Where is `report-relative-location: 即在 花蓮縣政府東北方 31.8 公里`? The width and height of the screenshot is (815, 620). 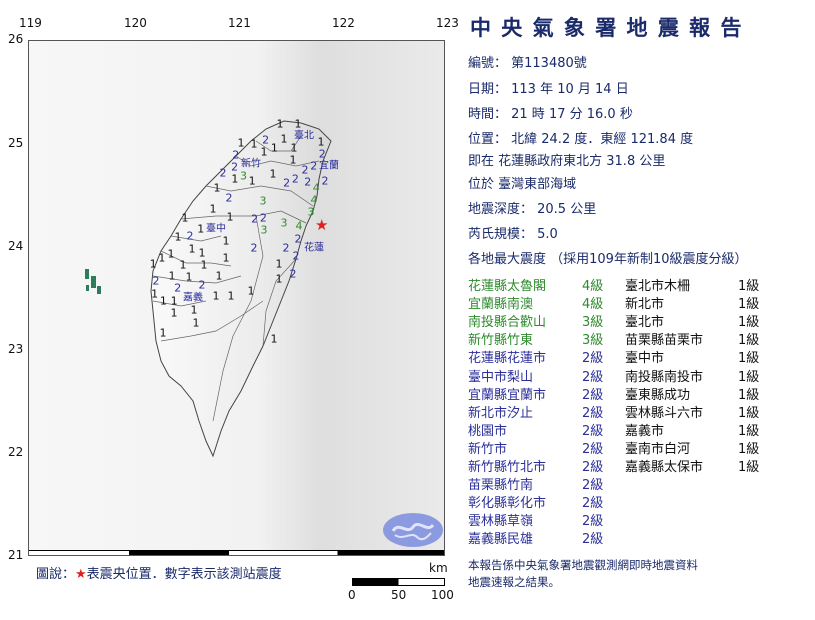 report-relative-location: 即在 花蓮縣政府東北方 31.8 公里 is located at coordinates (567, 161).